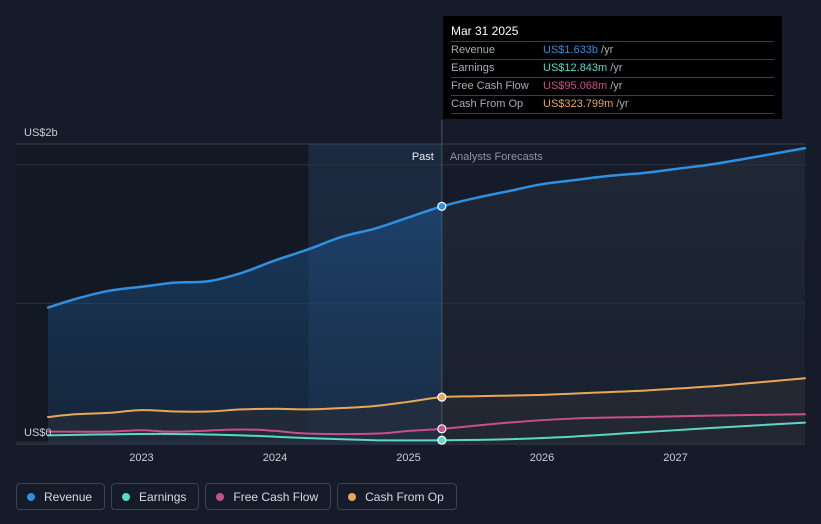 This screenshot has height=524, width=821. I want to click on cash-from-op-line, so click(426, 398).